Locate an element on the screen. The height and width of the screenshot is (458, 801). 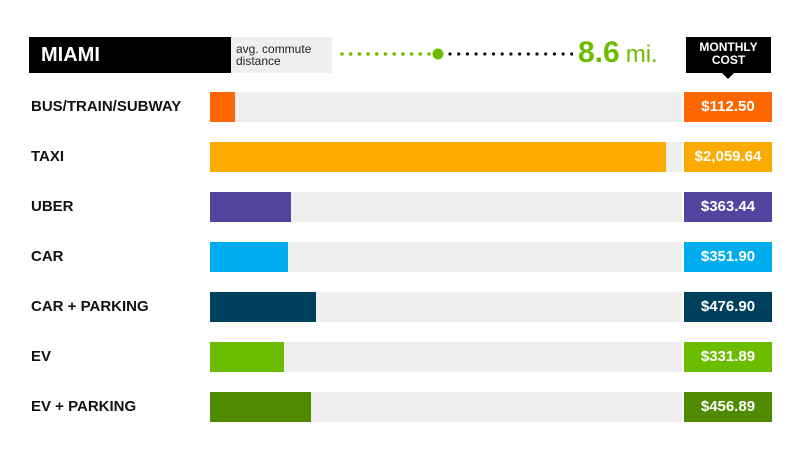
avg-commute-label: avg. commute distance is located at coordinates (281, 55).